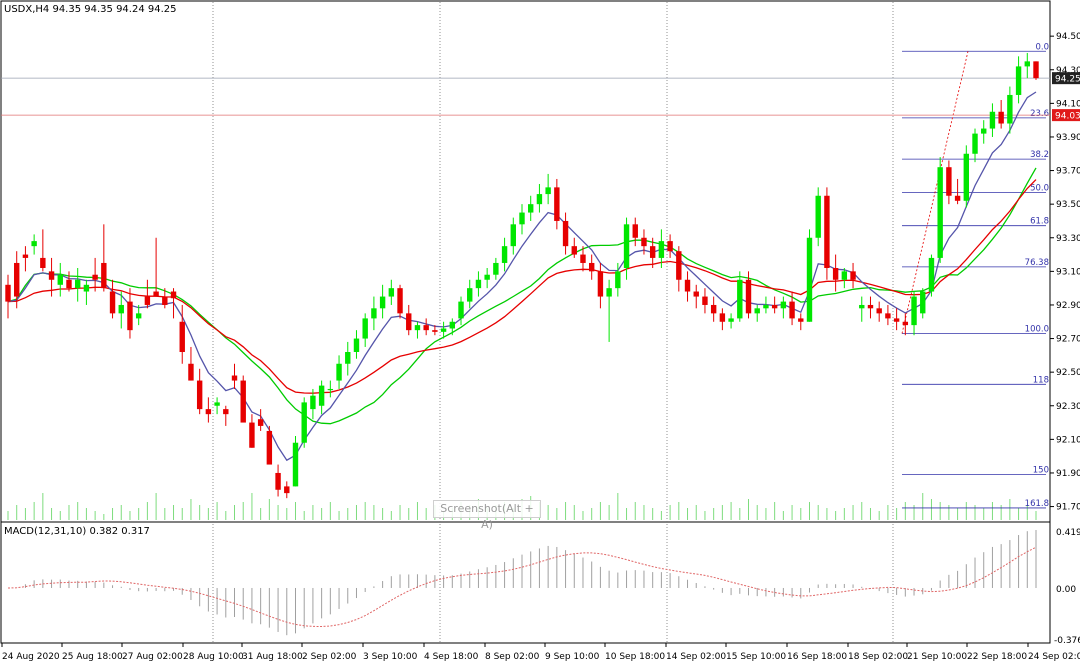  What do you see at coordinates (90, 9) in the screenshot?
I see `chart-header-title: USDX,H4 94.35 94.35 94.24 94.25` at bounding box center [90, 9].